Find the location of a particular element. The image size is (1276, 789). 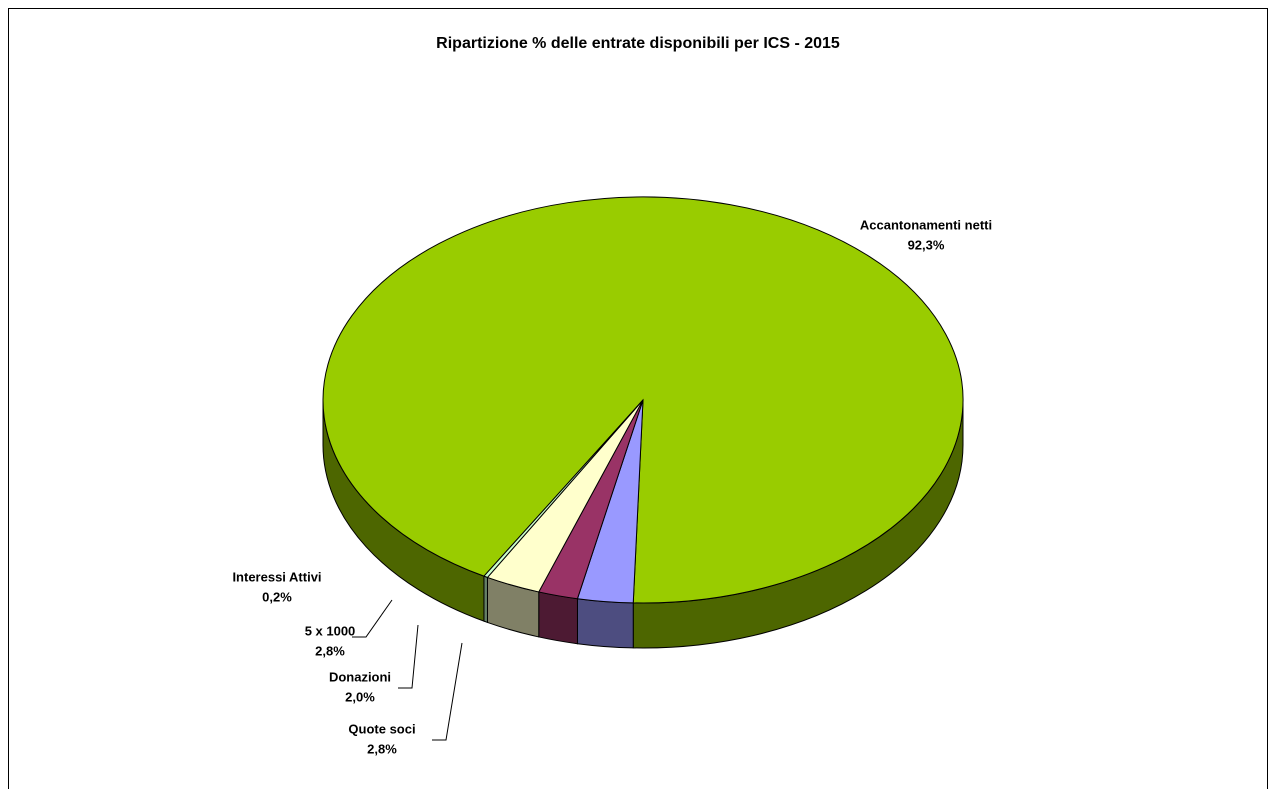

pie-slice is located at coordinates (563, 488).